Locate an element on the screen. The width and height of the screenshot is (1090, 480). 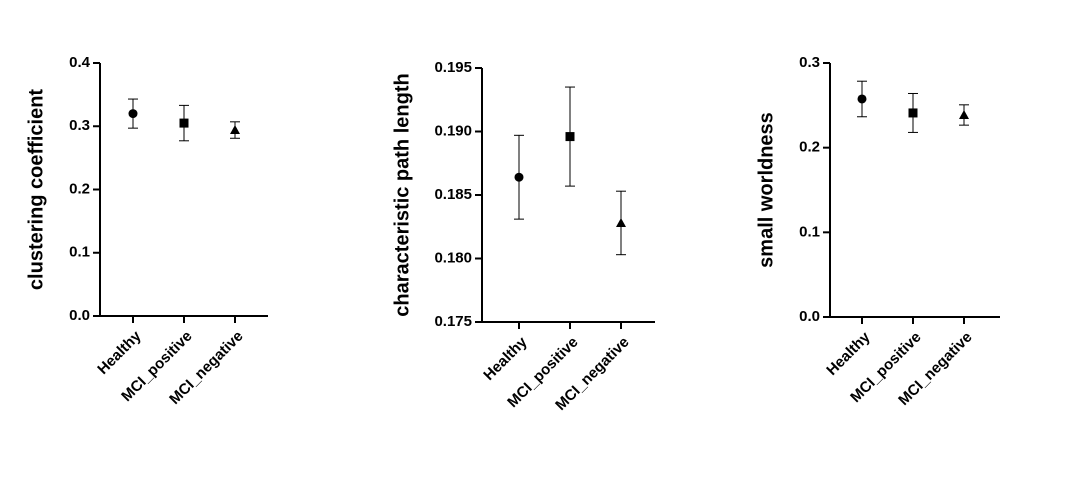
y-tick-label: 0.195 is located at coordinates (453, 67).